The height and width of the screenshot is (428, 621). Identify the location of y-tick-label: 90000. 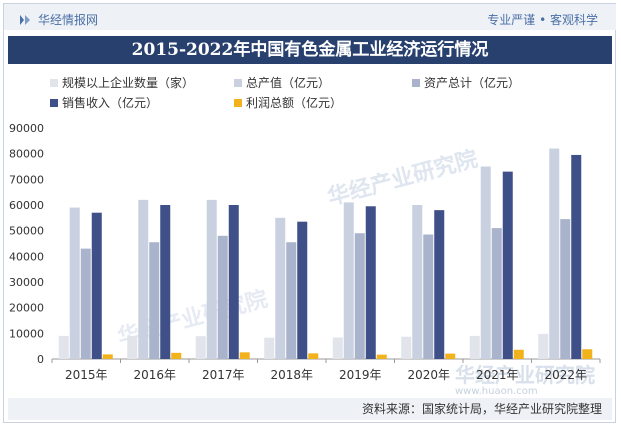
(26, 128).